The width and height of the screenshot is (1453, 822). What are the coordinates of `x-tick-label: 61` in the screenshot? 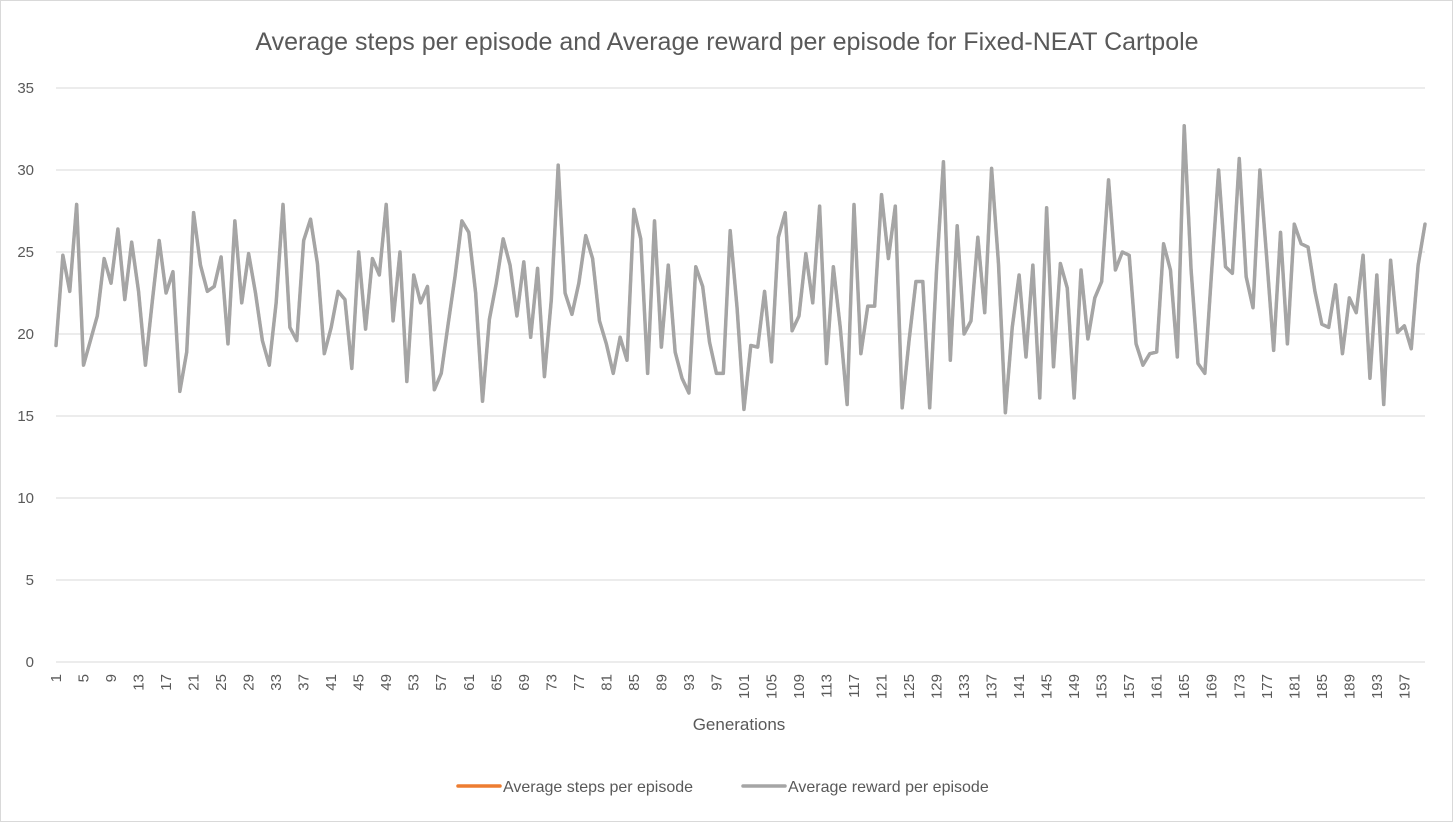 It's located at (469, 682).